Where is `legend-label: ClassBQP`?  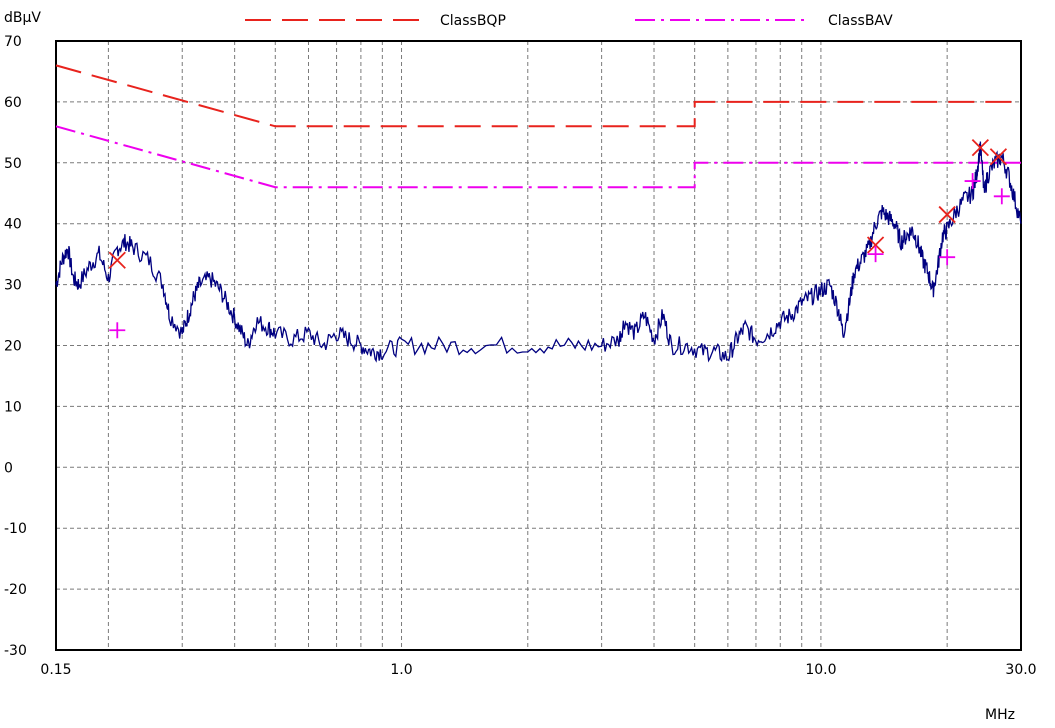
legend-label: ClassBQP is located at coordinates (473, 21).